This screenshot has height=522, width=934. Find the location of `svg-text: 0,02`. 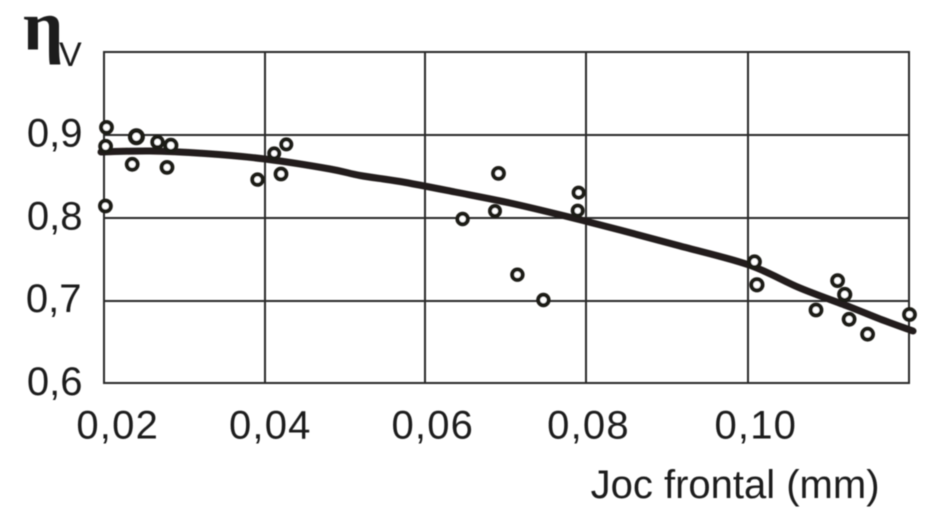

svg-text: 0,02 is located at coordinates (117, 425).